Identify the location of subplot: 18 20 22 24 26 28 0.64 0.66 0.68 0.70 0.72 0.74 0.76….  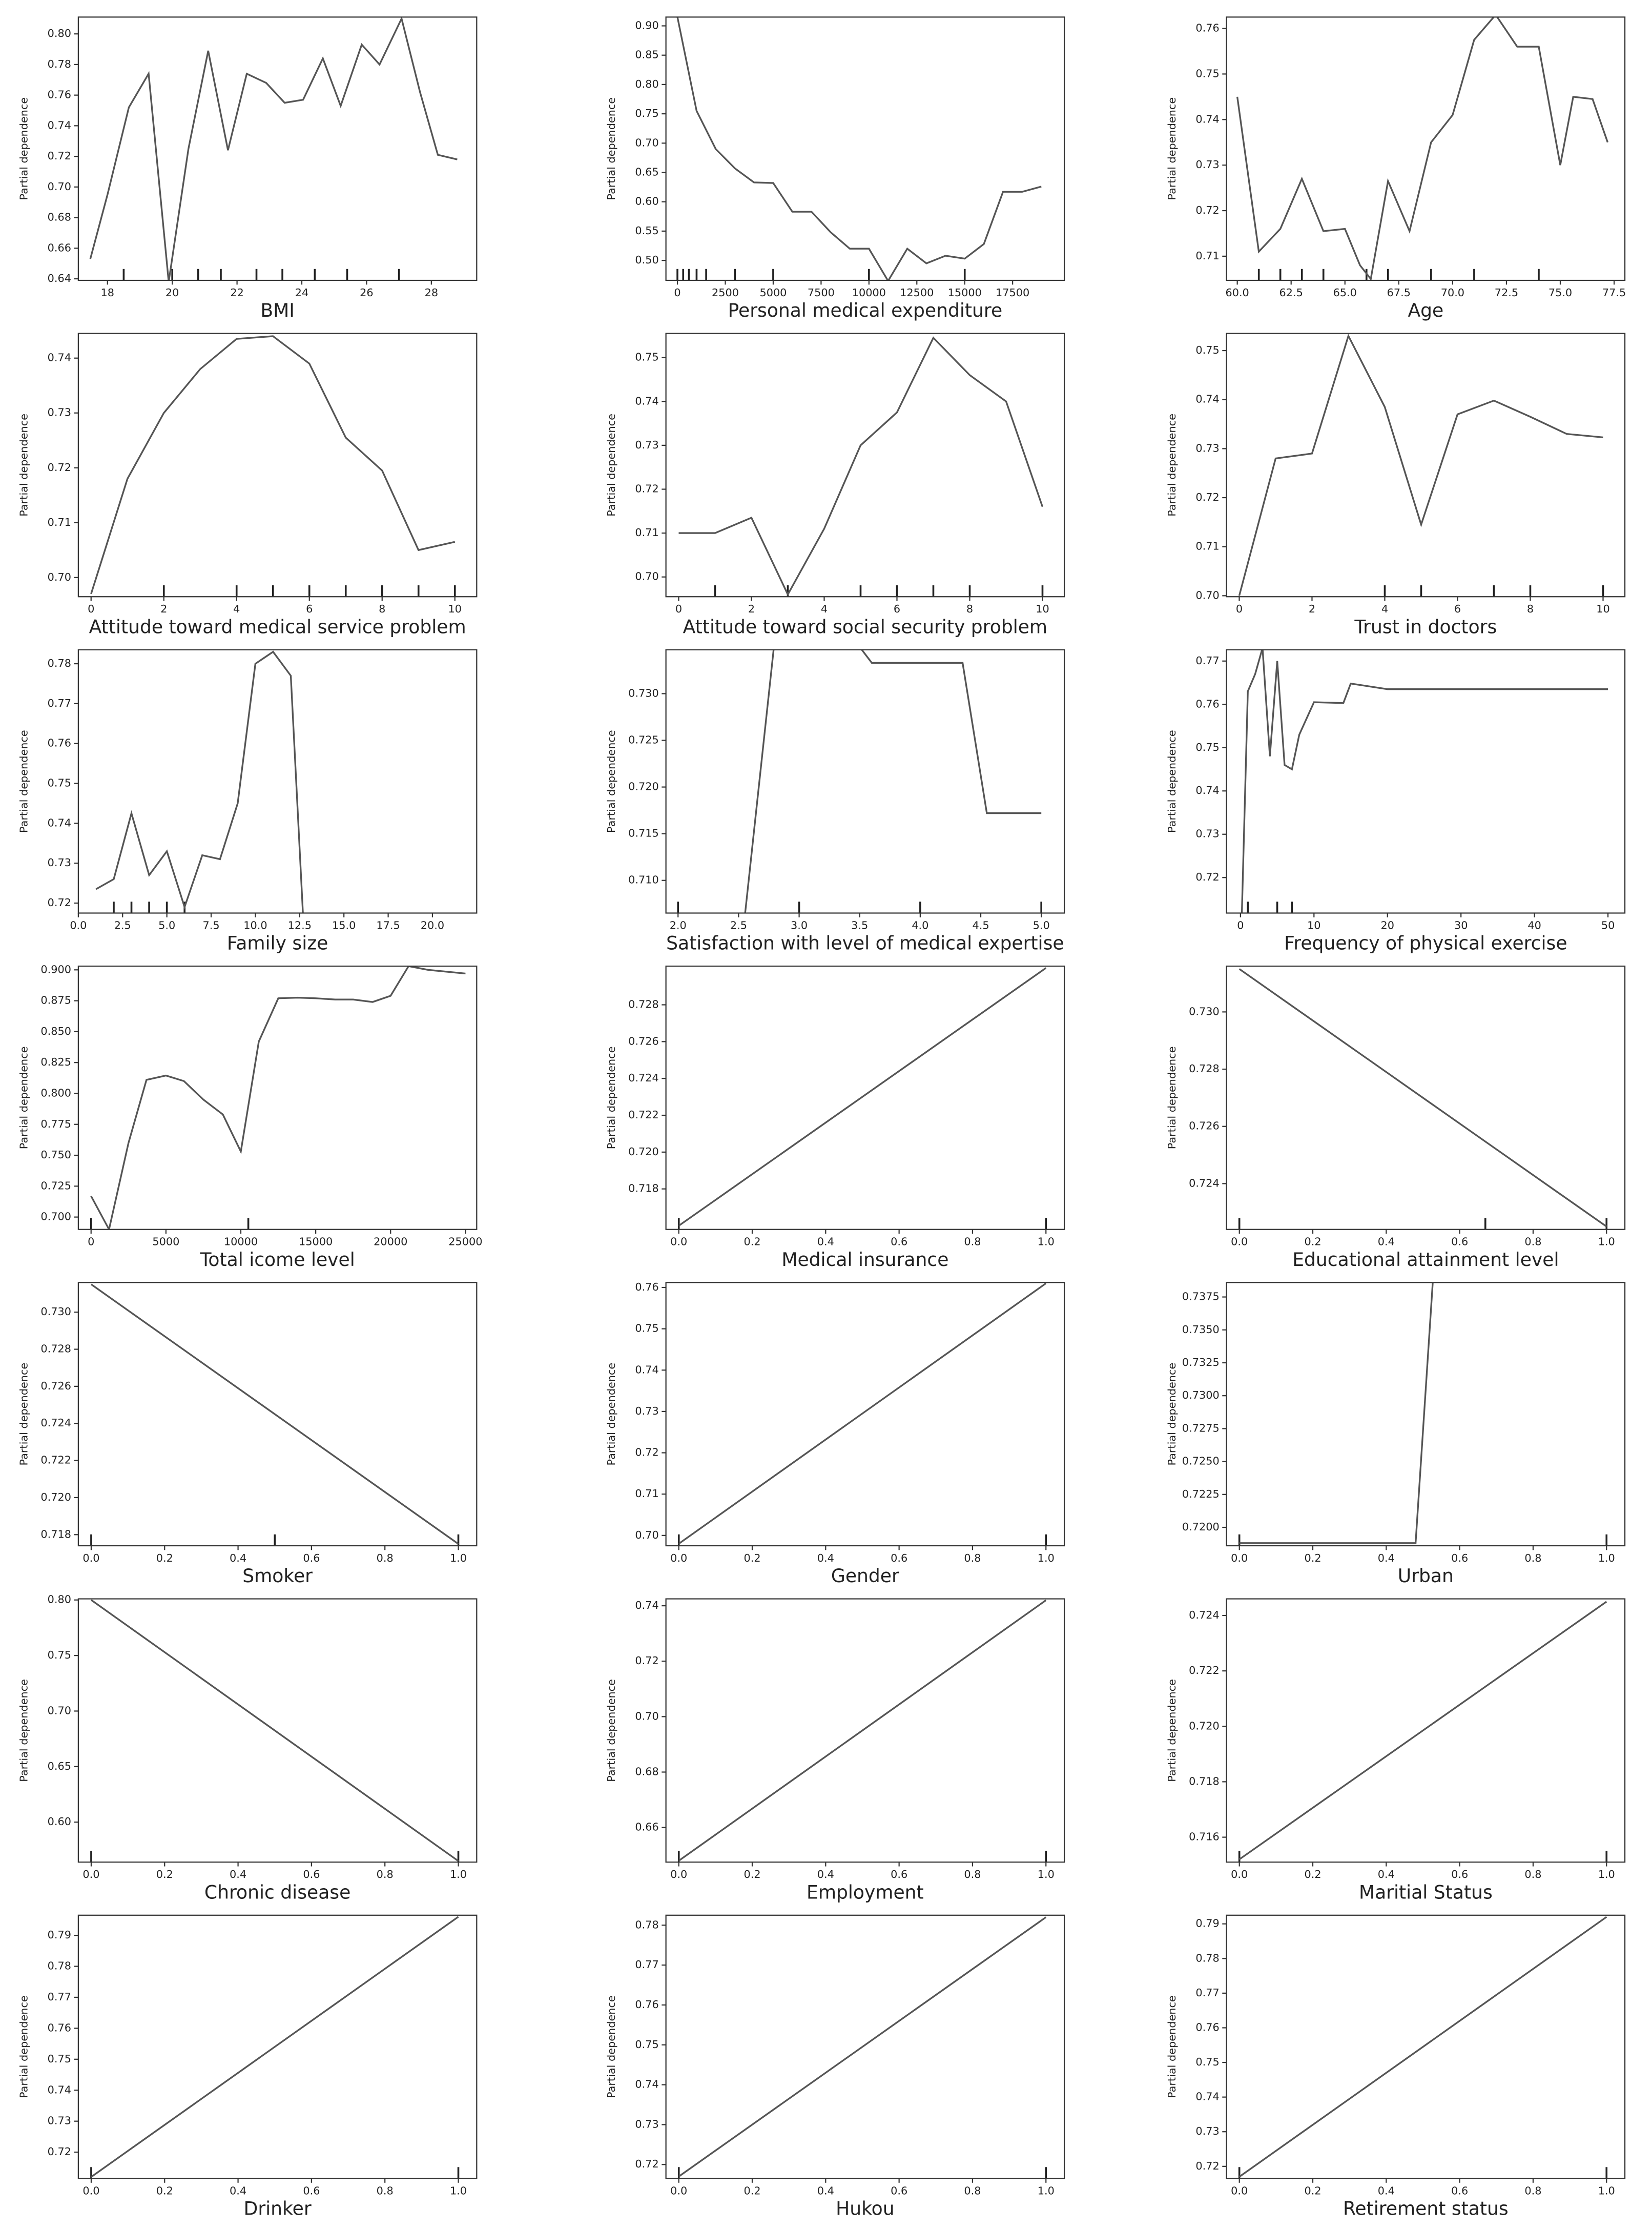
(247, 168).